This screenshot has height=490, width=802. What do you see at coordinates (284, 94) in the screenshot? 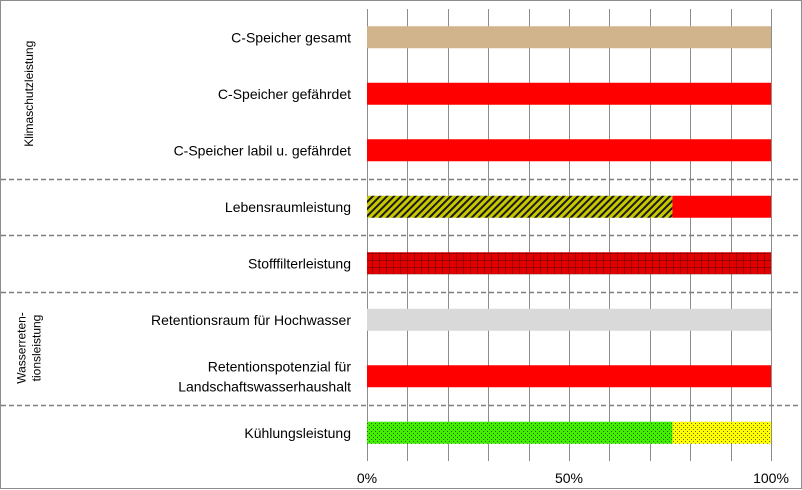
I see `category-label: C-Speicher gefährdet` at bounding box center [284, 94].